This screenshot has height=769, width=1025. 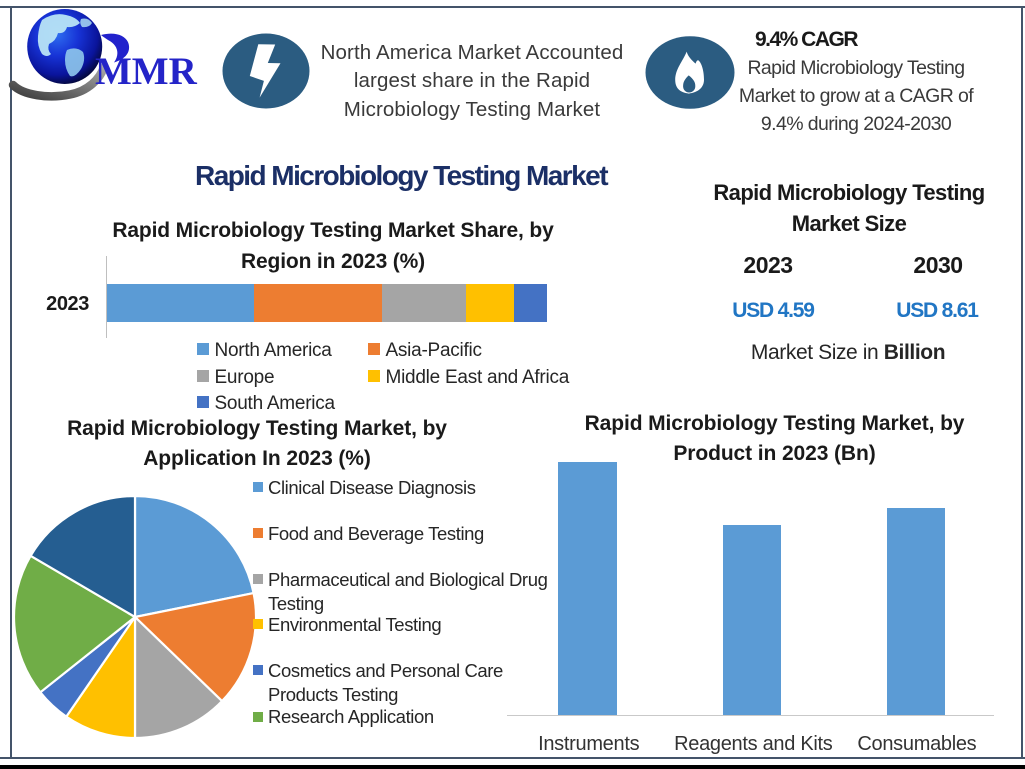 What do you see at coordinates (146, 71) in the screenshot?
I see `svg-text: MMR` at bounding box center [146, 71].